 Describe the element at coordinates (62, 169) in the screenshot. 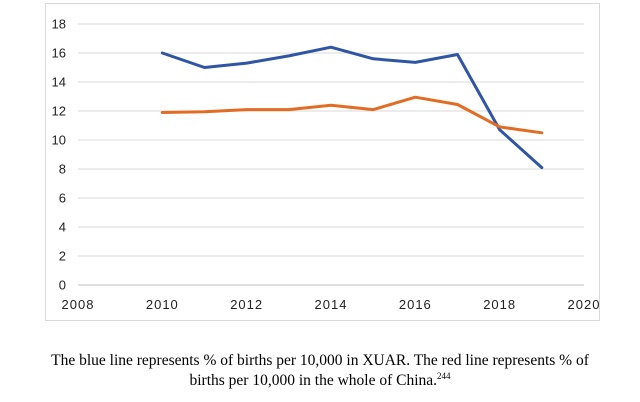

I see `y-tick-label: 8` at that location.